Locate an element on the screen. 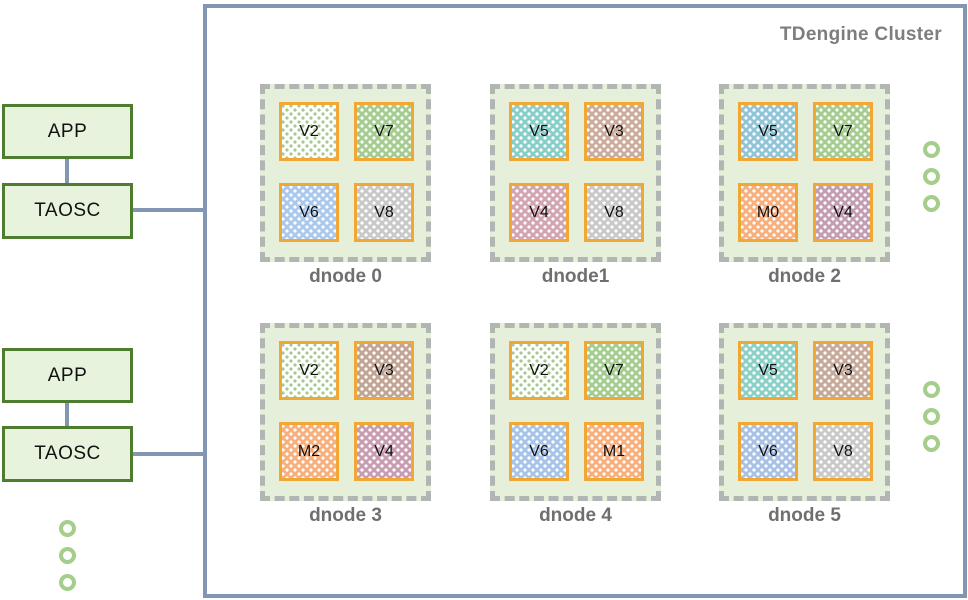 The image size is (968, 600). dnode-4-label: dnode 4 is located at coordinates (575, 515).